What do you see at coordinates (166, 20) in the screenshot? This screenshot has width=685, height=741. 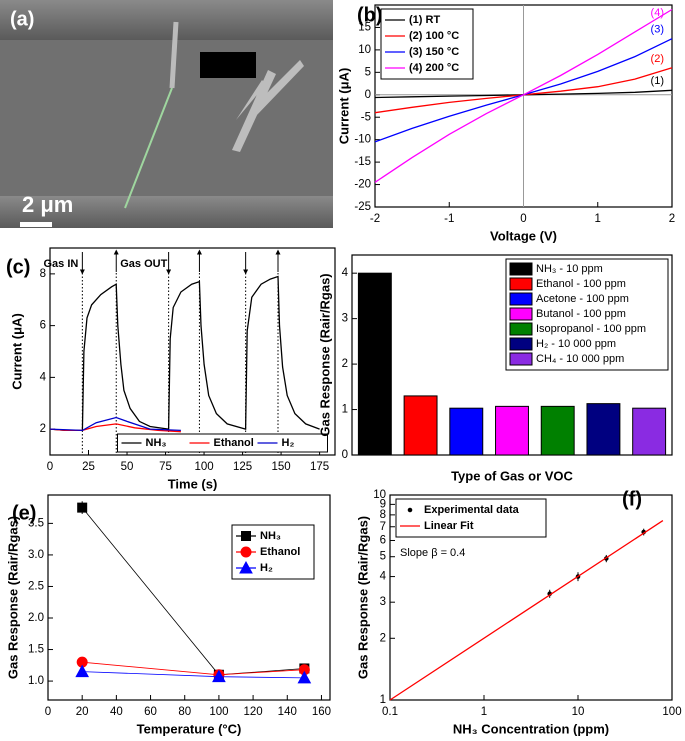 I see `electrode-top` at bounding box center [166, 20].